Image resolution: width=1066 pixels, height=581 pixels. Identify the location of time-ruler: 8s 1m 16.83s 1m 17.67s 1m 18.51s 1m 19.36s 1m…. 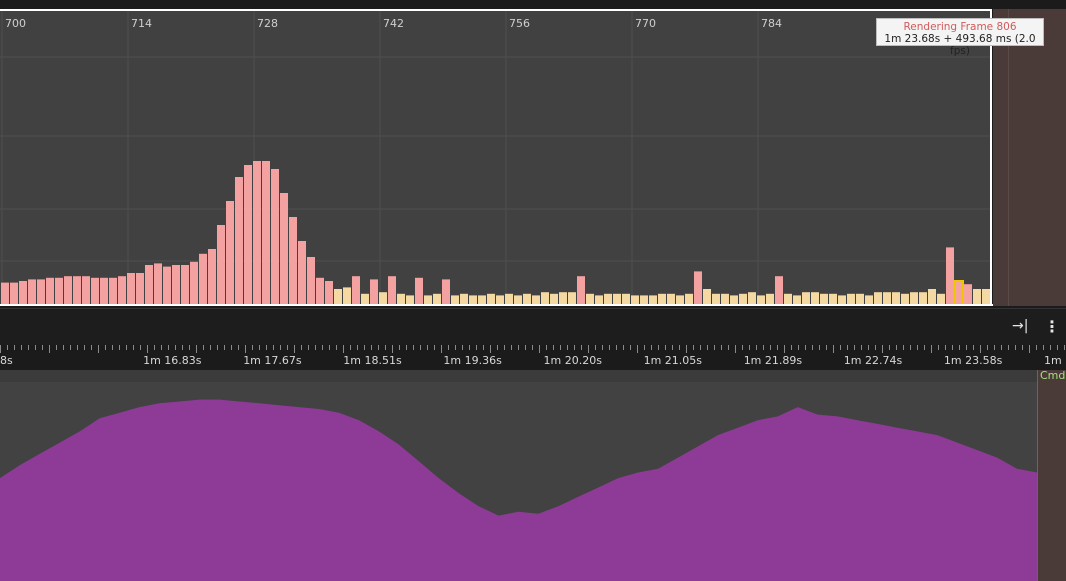
(533, 357).